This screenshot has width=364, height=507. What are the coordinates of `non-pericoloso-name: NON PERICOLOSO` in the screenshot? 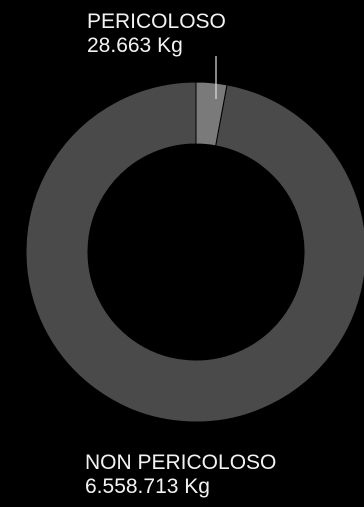 It's located at (181, 462).